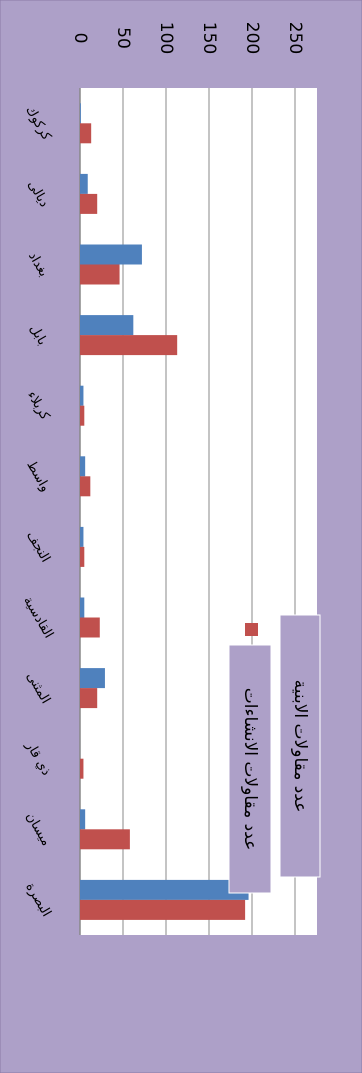 Image resolution: width=362 pixels, height=1073 pixels. What do you see at coordinates (251, 629) in the screenshot?
I see `legend-swatch` at bounding box center [251, 629].